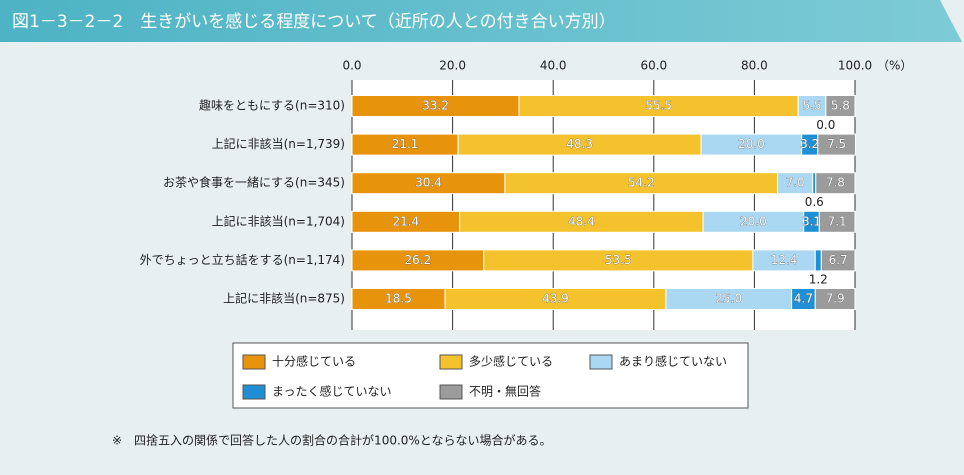 The image size is (964, 475). I want to click on y-tick-label: 上記に非該当(n=1,739), so click(278, 143).